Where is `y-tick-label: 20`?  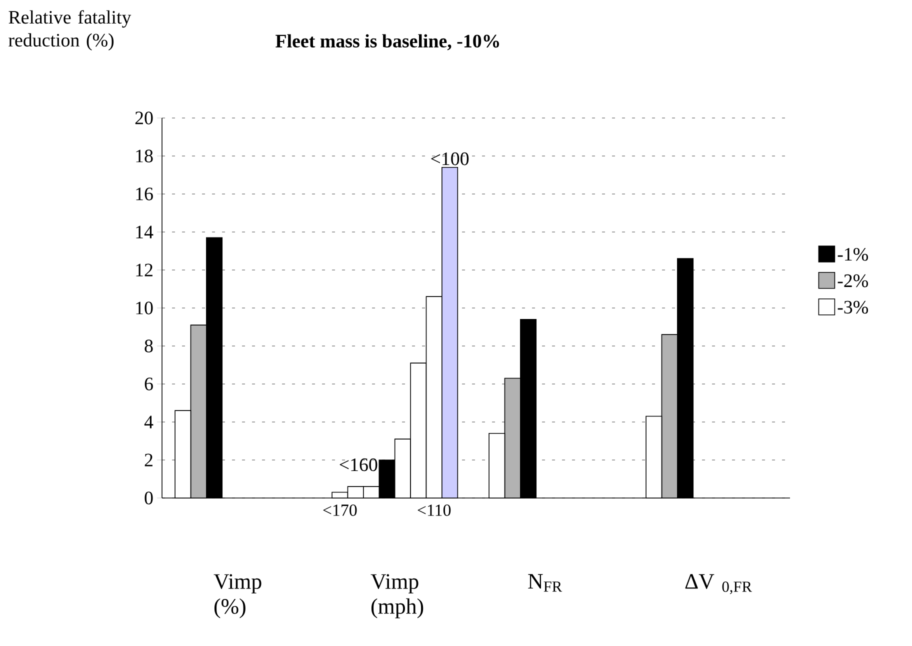
y-tick-label: 20 is located at coordinates (144, 118).